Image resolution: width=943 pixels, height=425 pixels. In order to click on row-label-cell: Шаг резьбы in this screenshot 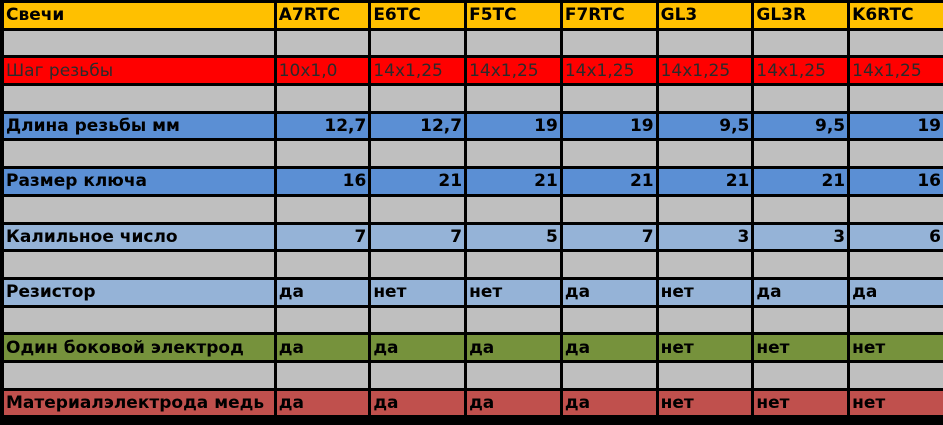, I will do `click(139, 71)`.